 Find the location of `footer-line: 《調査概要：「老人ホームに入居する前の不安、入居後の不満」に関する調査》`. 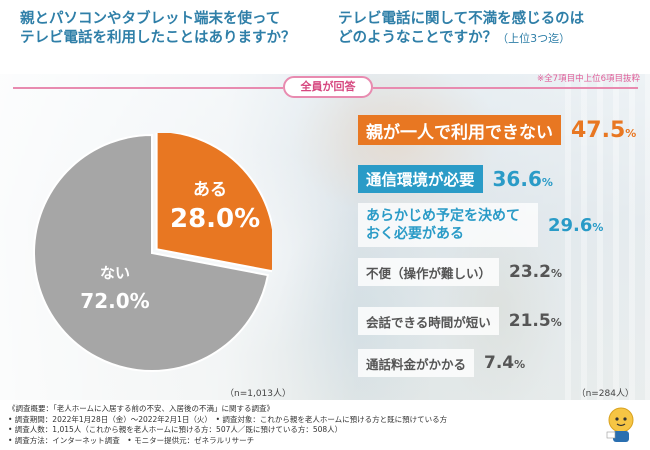

footer-line: 《調査概要：「老人ホームに入居する前の不安、入居後の不満」に関する調査》 is located at coordinates (141, 408).